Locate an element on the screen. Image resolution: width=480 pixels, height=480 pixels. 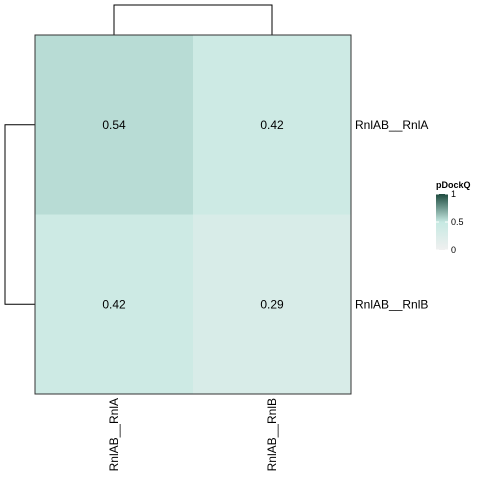
row-dendrogram-branch is located at coordinates (19, 214).